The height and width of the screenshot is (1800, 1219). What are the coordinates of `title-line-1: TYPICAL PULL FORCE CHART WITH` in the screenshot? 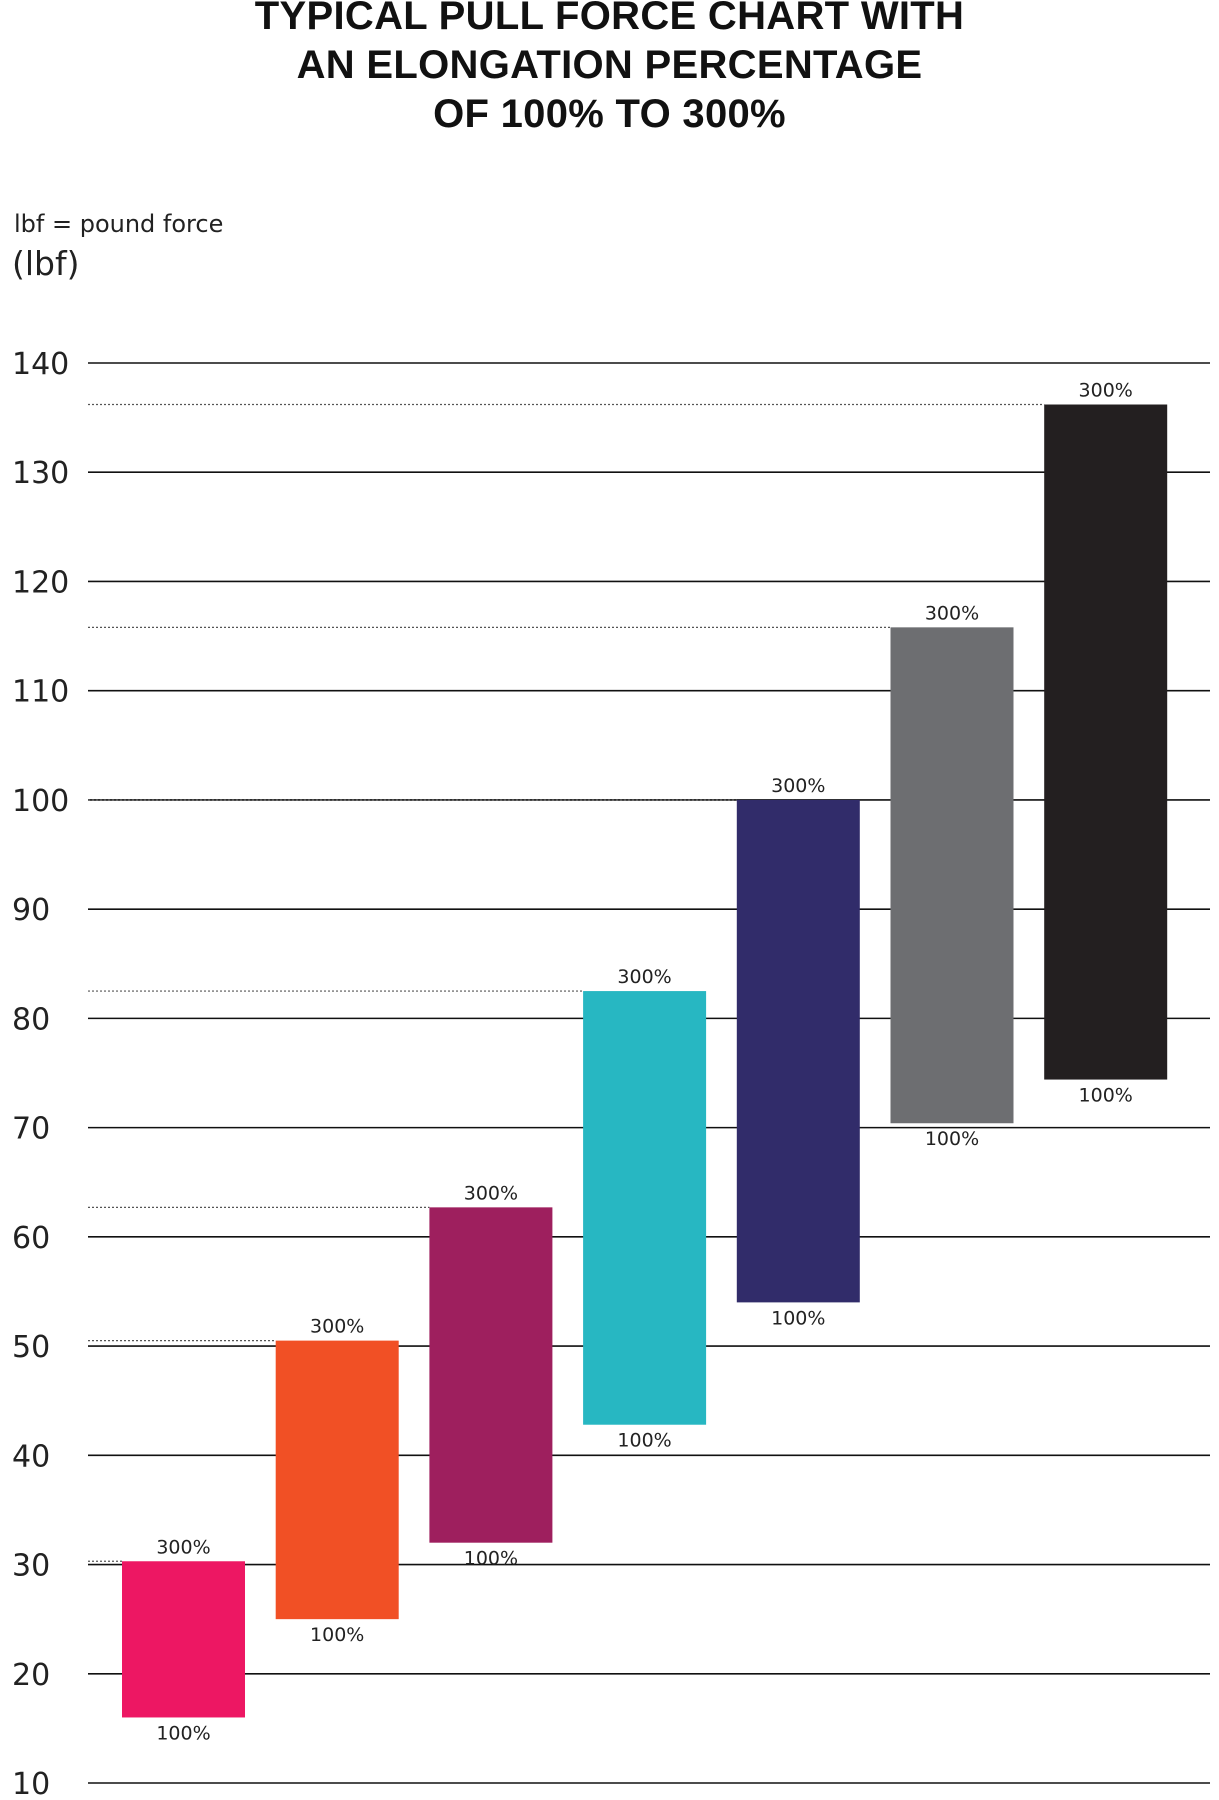 It's located at (609, 19).